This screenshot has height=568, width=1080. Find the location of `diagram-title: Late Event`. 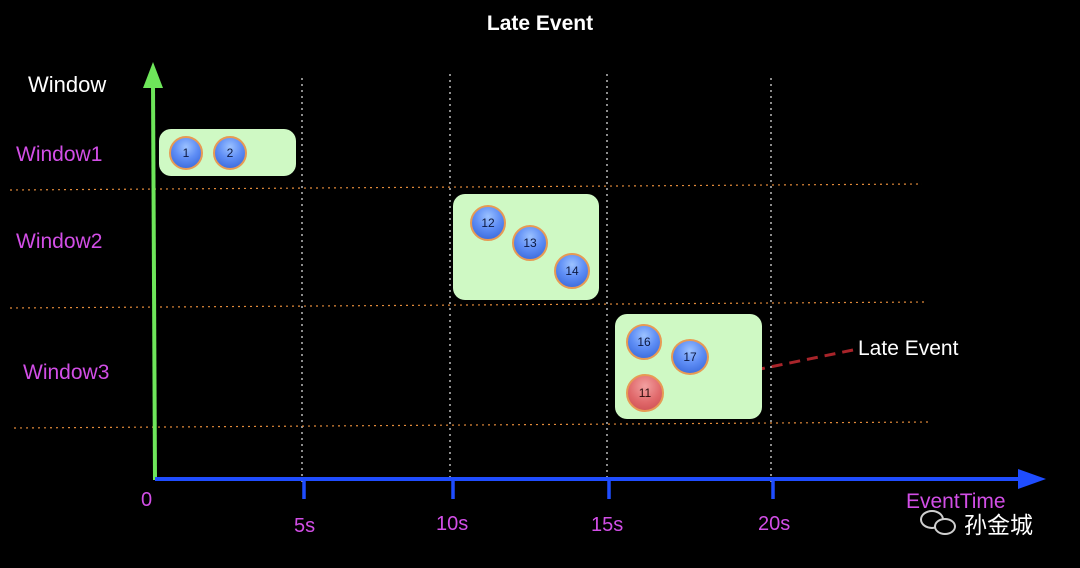

diagram-title: Late Event is located at coordinates (540, 23).